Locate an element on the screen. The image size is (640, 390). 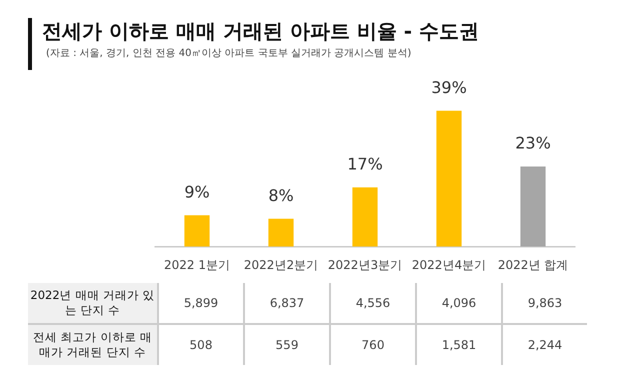
text: 5,899 is located at coordinates (201, 303).